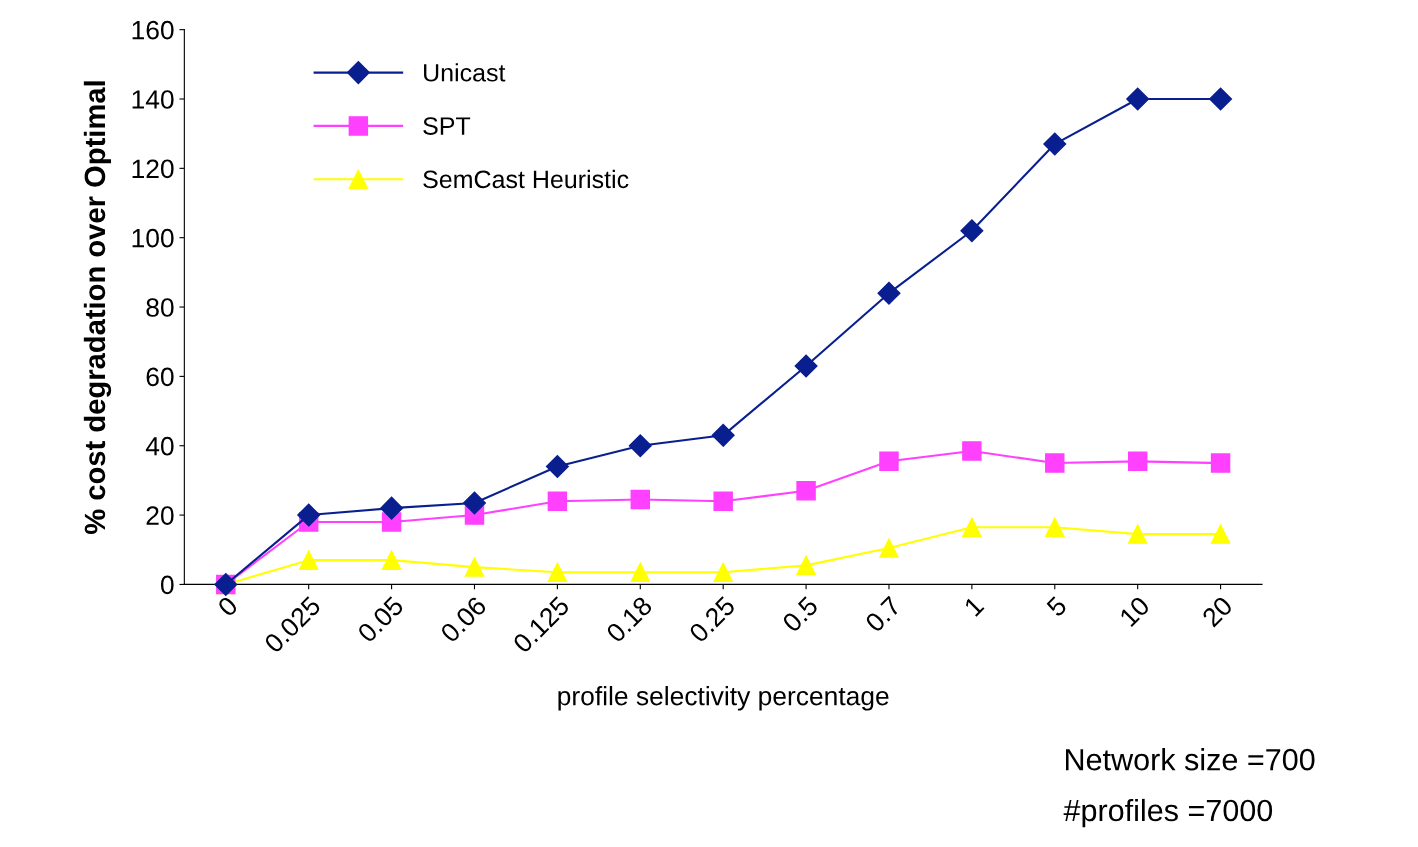 The image size is (1418, 847). Describe the element at coordinates (153, 99) in the screenshot. I see `y-tick-label: 140` at that location.